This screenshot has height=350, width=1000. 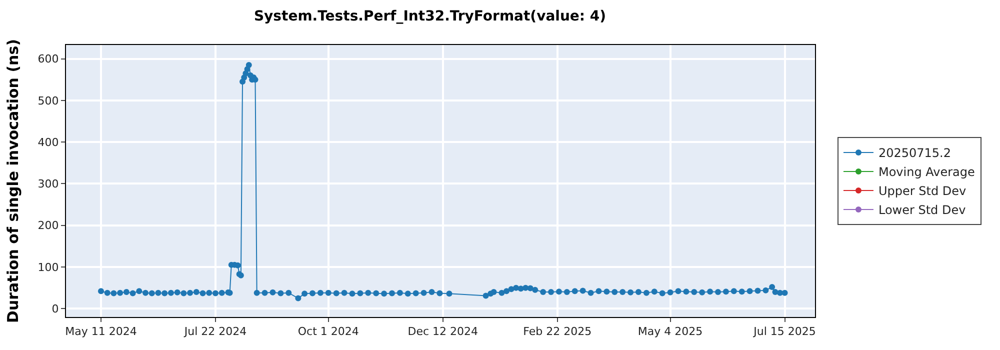 What do you see at coordinates (48, 142) in the screenshot?
I see `y-tick-label: 400` at bounding box center [48, 142].